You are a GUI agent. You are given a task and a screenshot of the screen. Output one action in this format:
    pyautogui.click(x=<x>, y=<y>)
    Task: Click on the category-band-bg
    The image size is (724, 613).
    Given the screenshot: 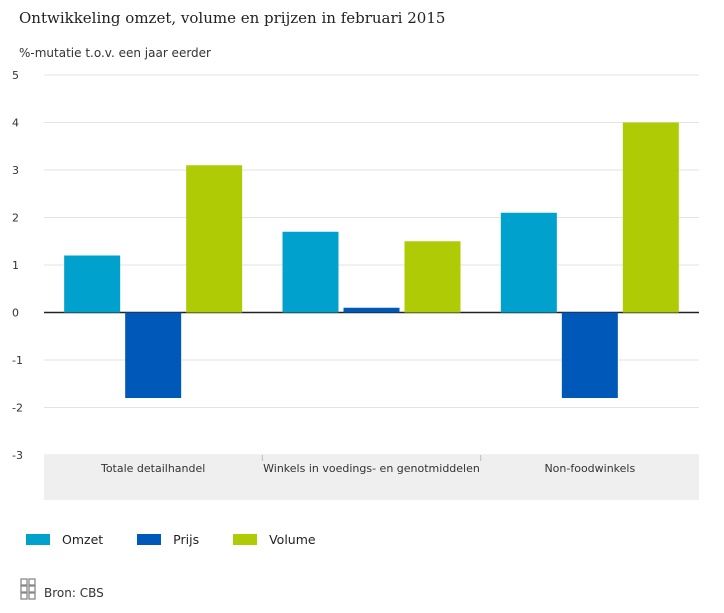 What is the action you would take?
    pyautogui.click(x=371, y=477)
    